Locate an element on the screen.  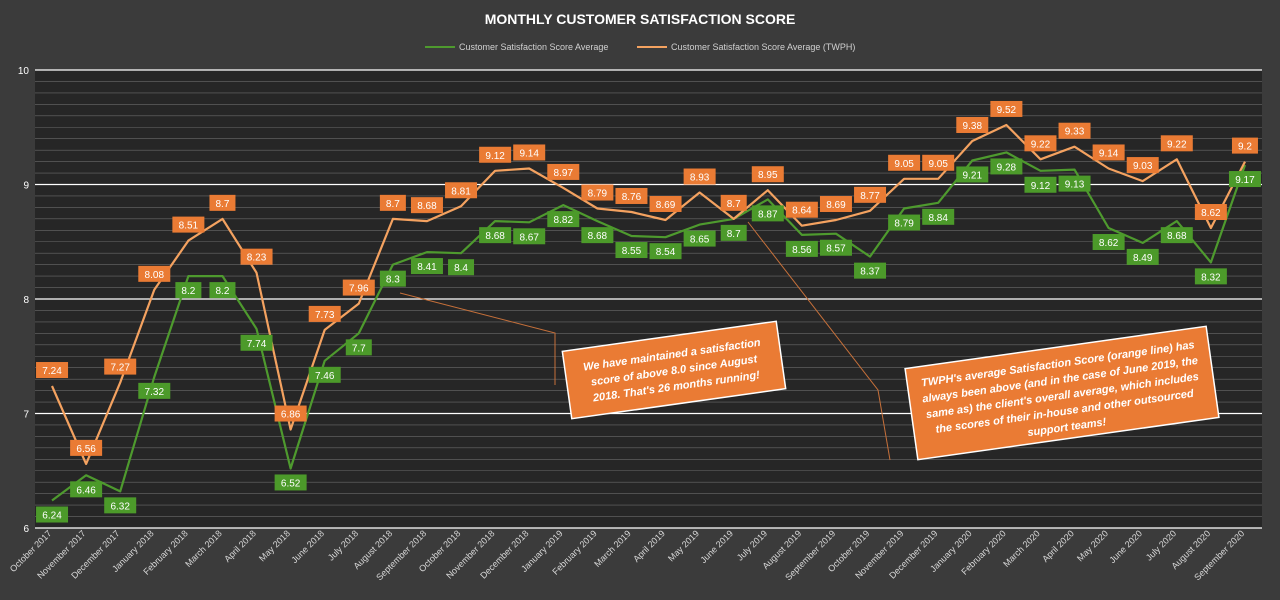
data-label-orange: 8.51 is located at coordinates (188, 224).